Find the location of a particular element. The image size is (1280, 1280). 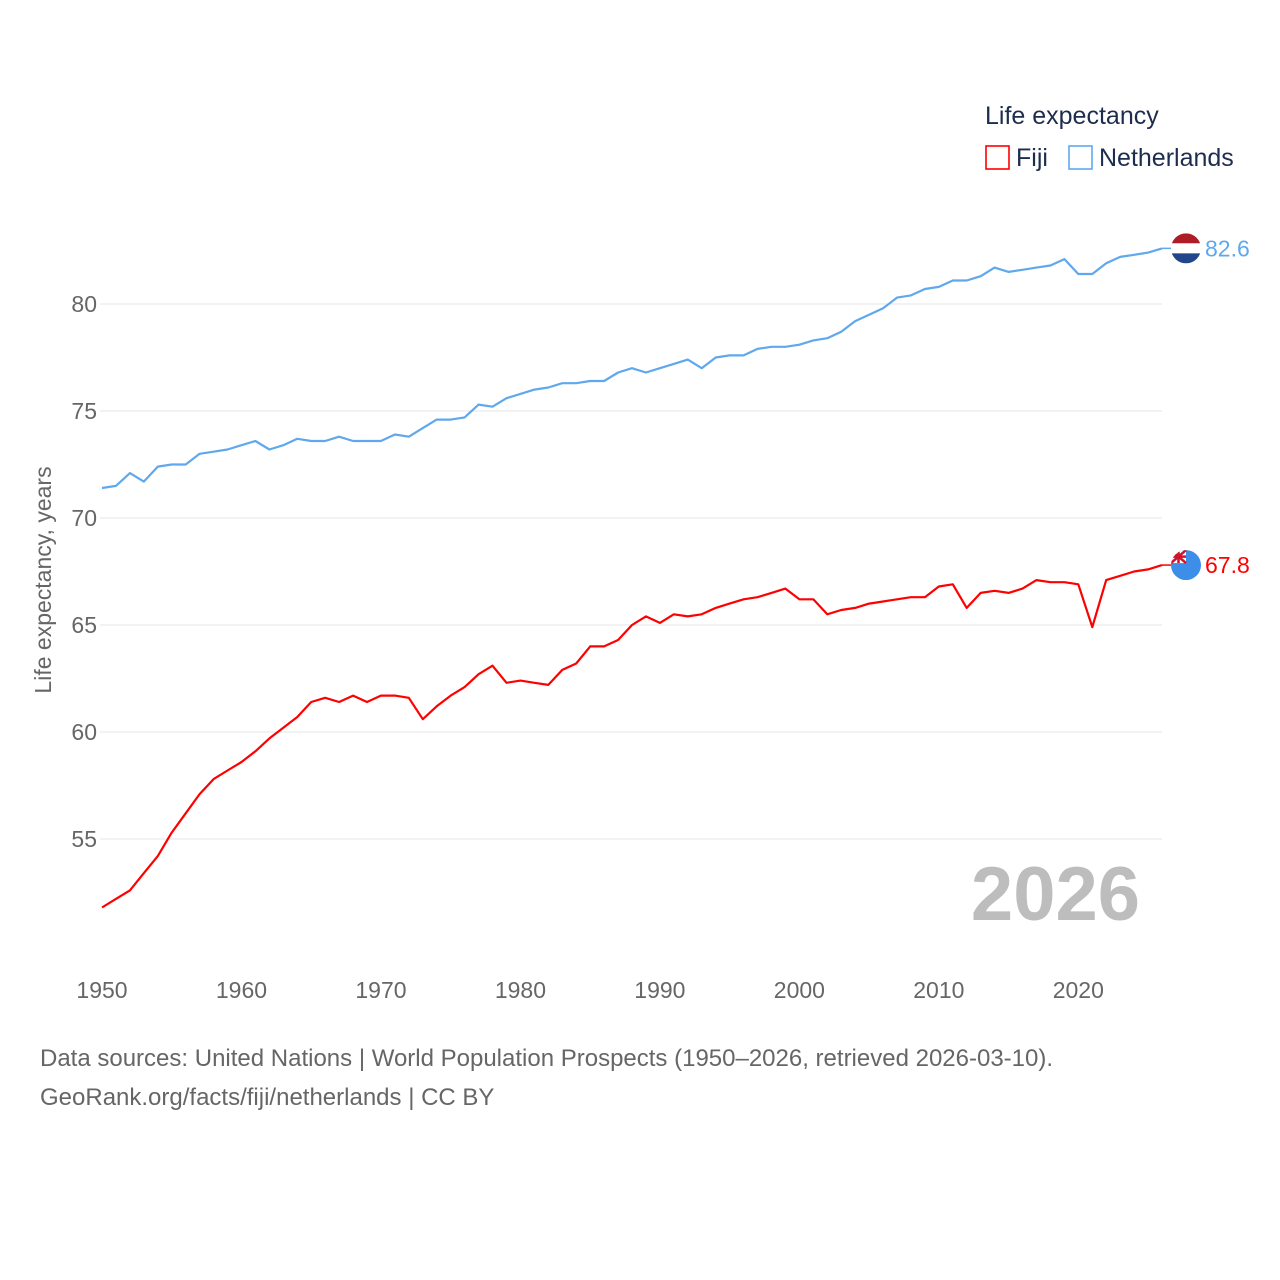

legend-swatch-netherlands is located at coordinates (1080, 157).